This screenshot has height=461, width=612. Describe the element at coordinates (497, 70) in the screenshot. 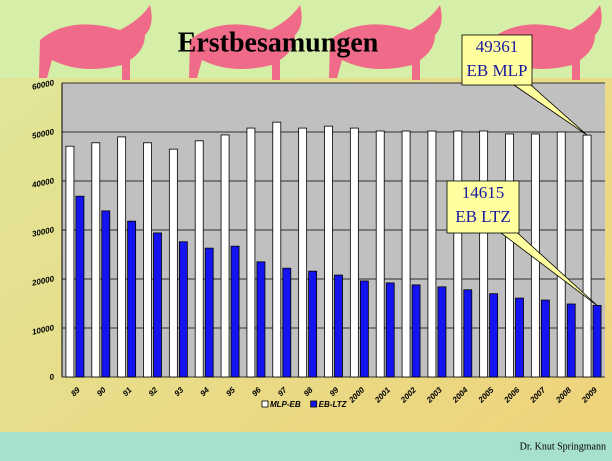

I see `callout-text: EB MLP` at that location.